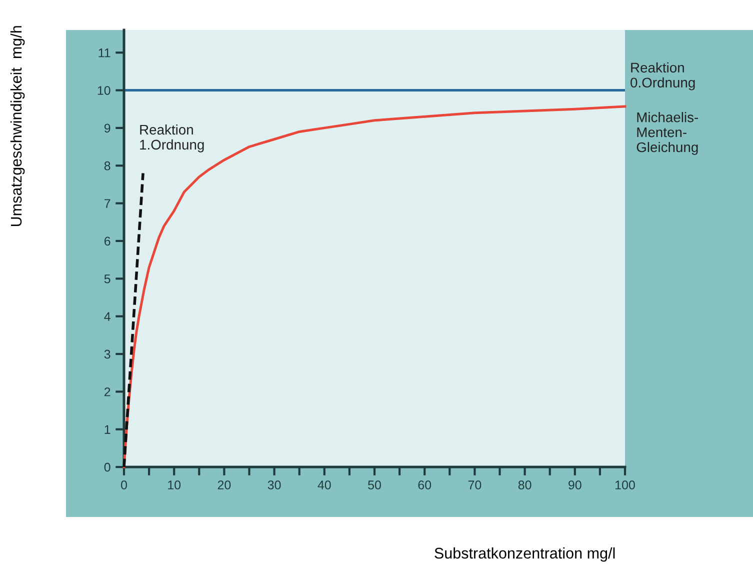 The height and width of the screenshot is (571, 753). I want to click on y-tick-label: 1, so click(107, 429).